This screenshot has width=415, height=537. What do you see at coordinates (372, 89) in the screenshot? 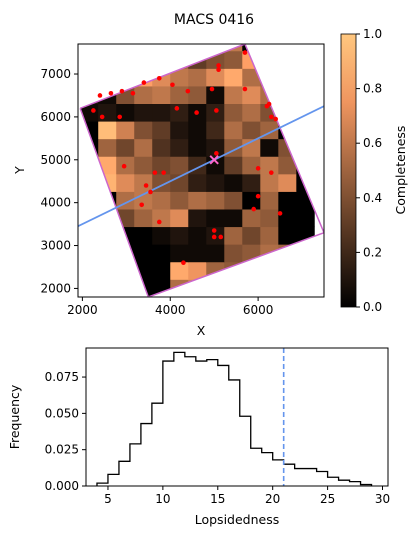
I see `colorbar-tick-label: 0.8` at bounding box center [372, 89].